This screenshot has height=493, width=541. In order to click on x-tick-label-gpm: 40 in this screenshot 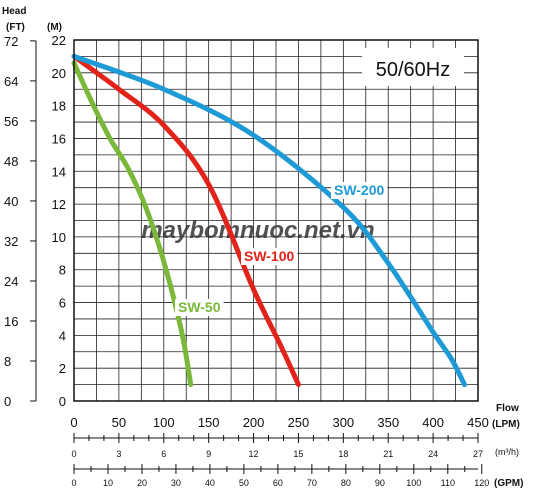, I will do `click(210, 483)`.